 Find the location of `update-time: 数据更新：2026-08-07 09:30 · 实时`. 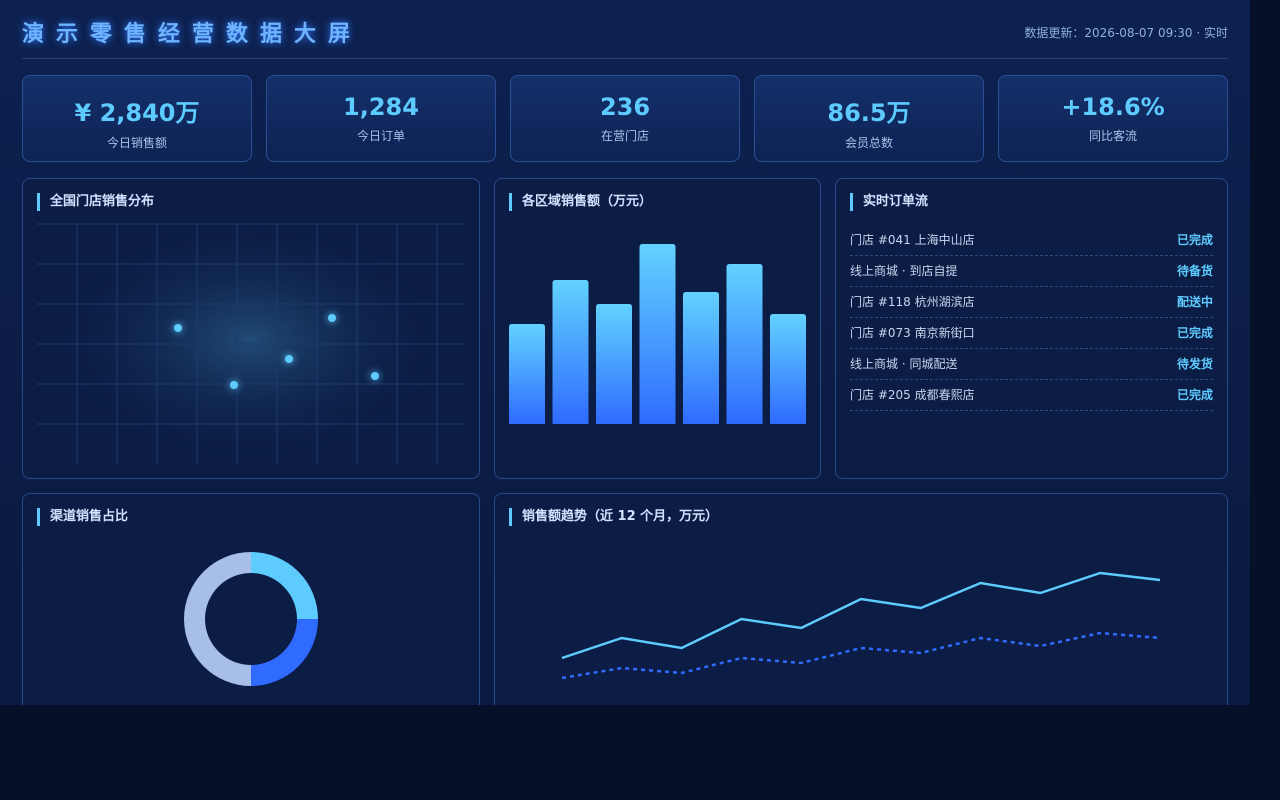

update-time: 数据更新：2026-08-07 09:30 · 实时 is located at coordinates (1126, 33).